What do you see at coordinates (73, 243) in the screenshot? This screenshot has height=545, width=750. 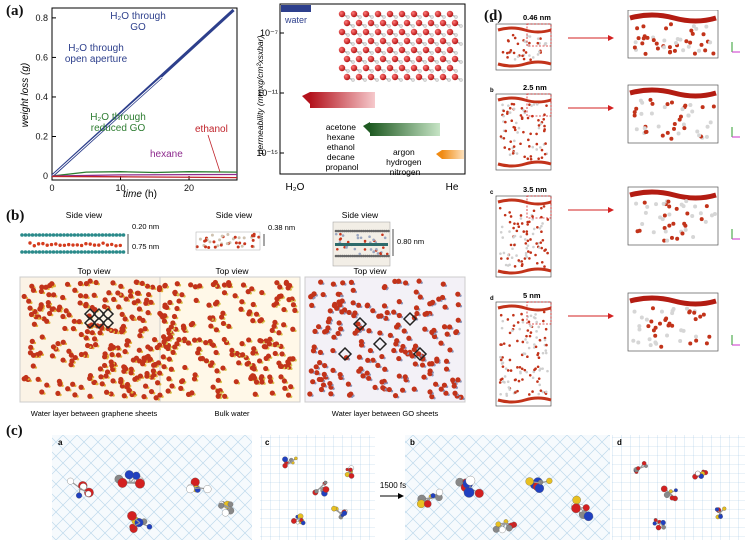 I see `graphene-side-view` at bounding box center [73, 243].